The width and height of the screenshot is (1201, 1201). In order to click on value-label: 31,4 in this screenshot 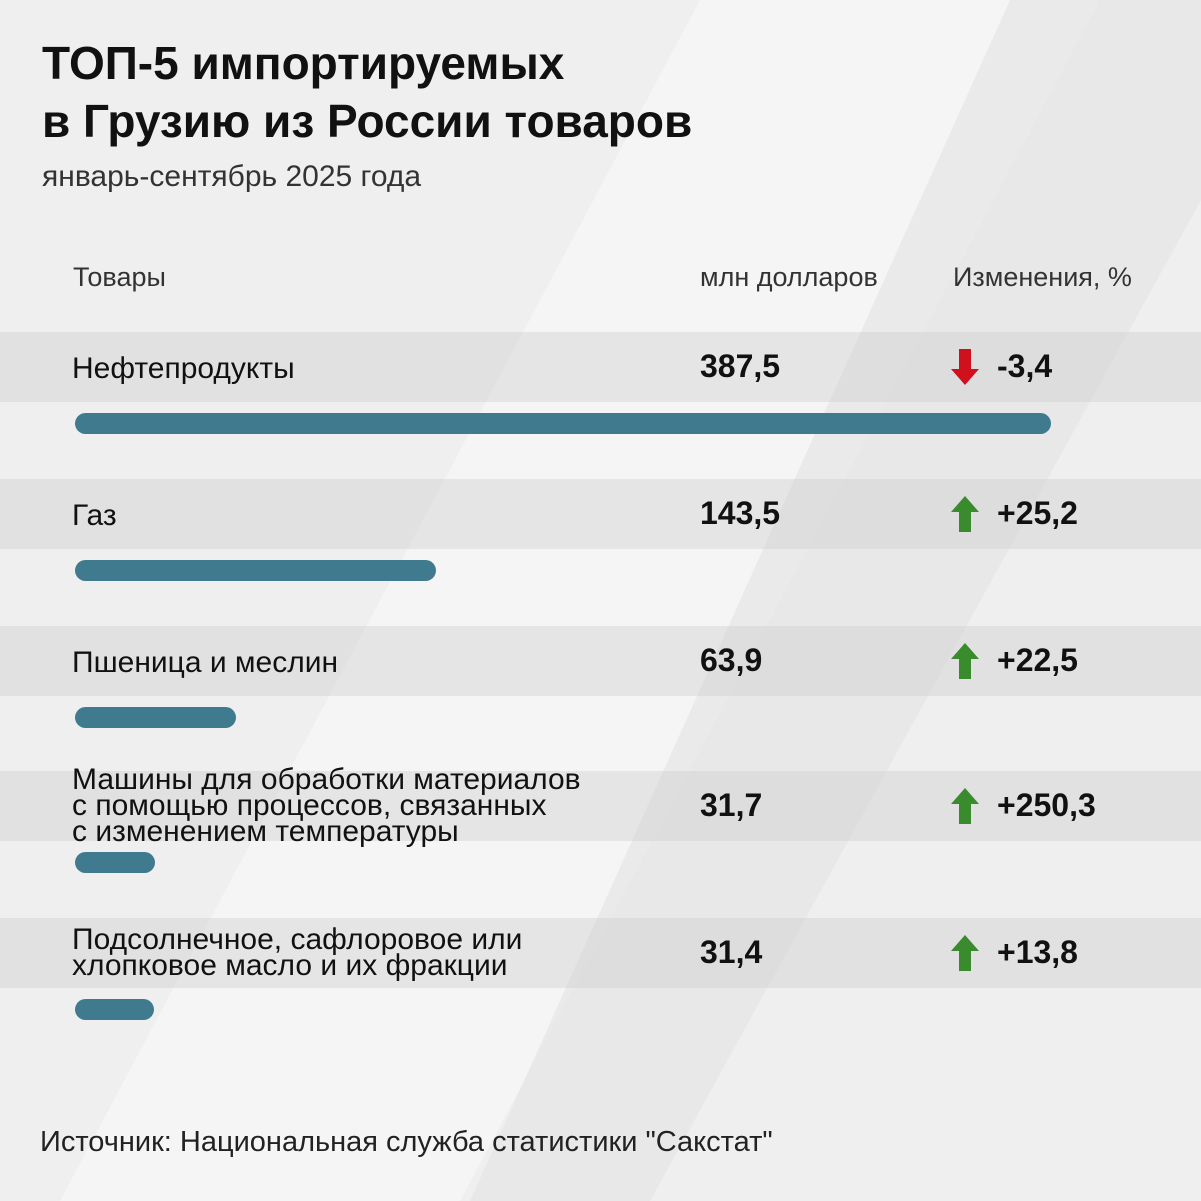, I will do `click(731, 952)`.